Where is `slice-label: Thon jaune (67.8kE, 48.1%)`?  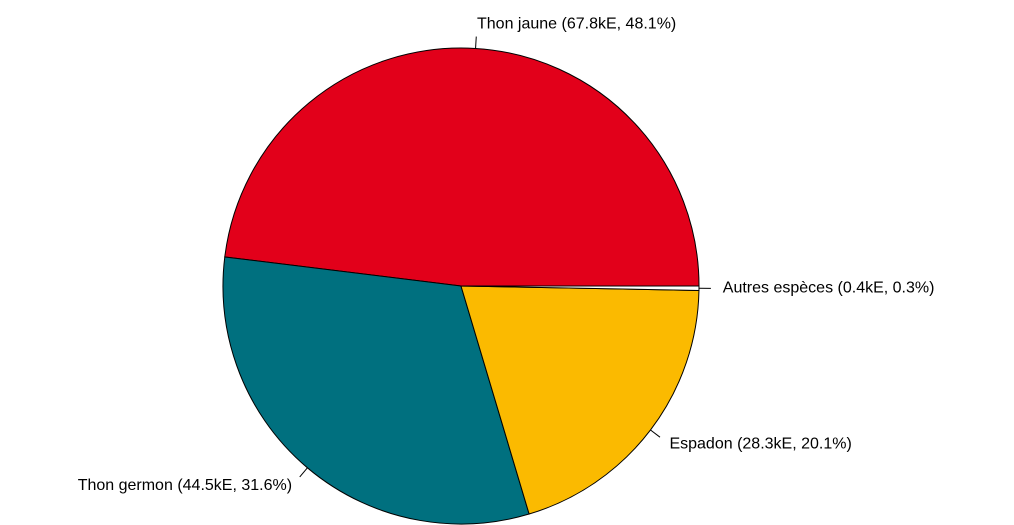
slice-label: Thon jaune (67.8kE, 48.1%) is located at coordinates (576, 24).